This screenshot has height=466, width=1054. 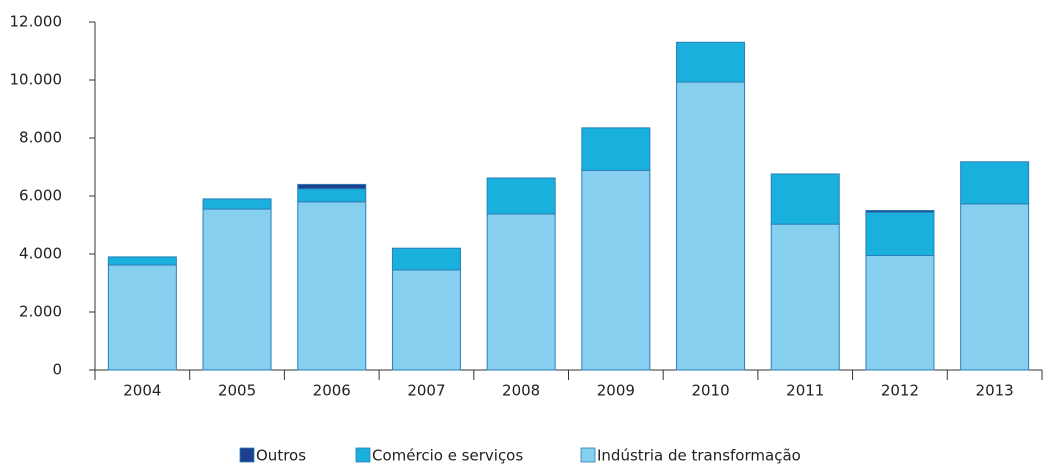 What do you see at coordinates (142, 391) in the screenshot?
I see `x-tick-label: 2004` at bounding box center [142, 391].